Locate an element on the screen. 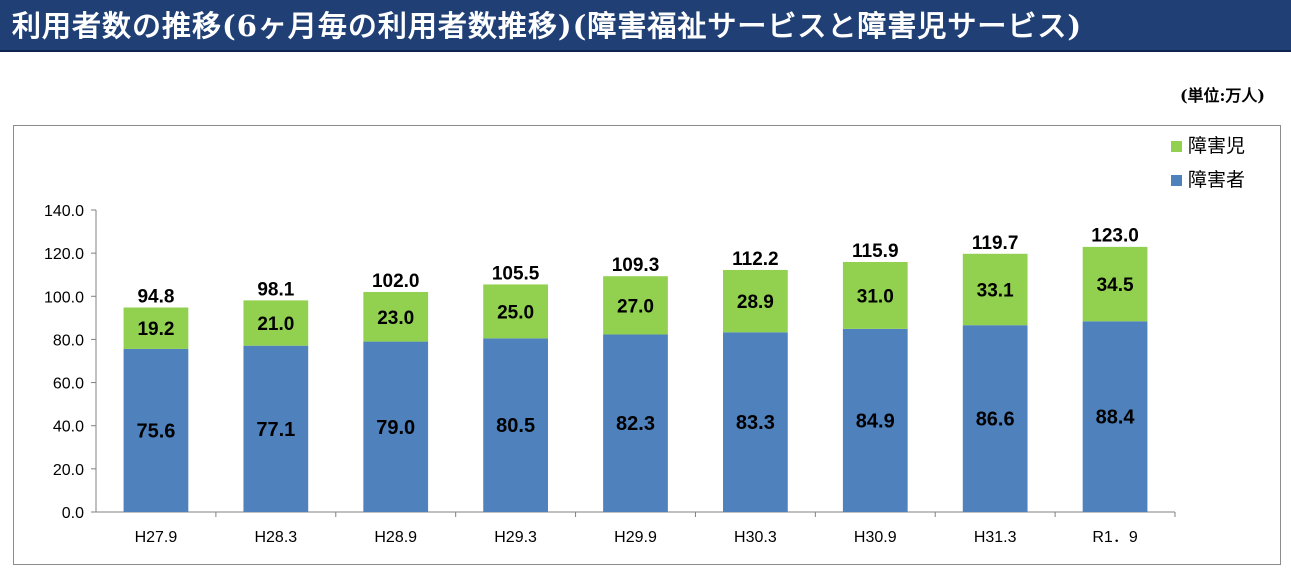 The image size is (1291, 580). legend-label: 障害児 is located at coordinates (1216, 146).